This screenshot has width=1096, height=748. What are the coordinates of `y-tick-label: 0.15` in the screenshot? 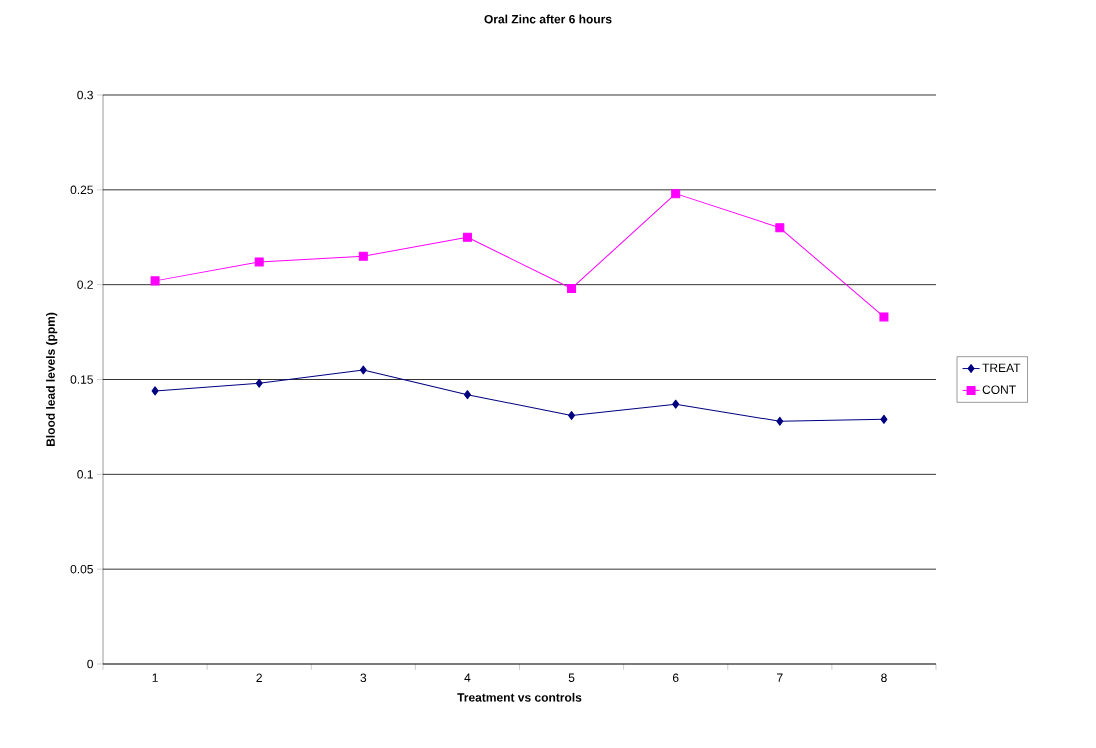 It's located at (81, 379).